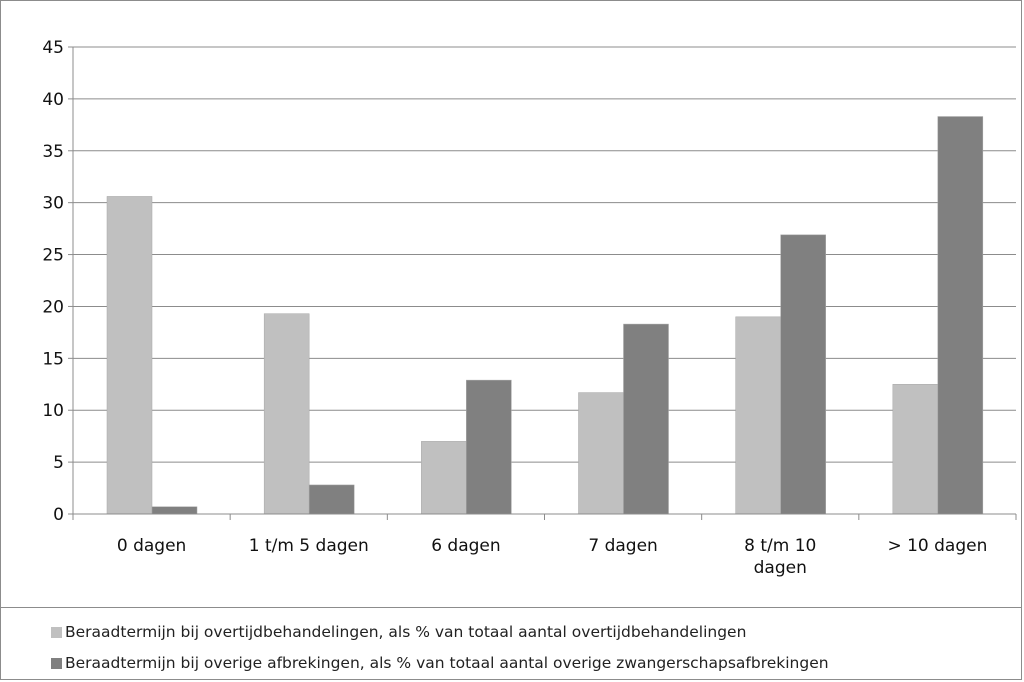  What do you see at coordinates (53, 152) in the screenshot?
I see `y-tick-label: 35` at bounding box center [53, 152].